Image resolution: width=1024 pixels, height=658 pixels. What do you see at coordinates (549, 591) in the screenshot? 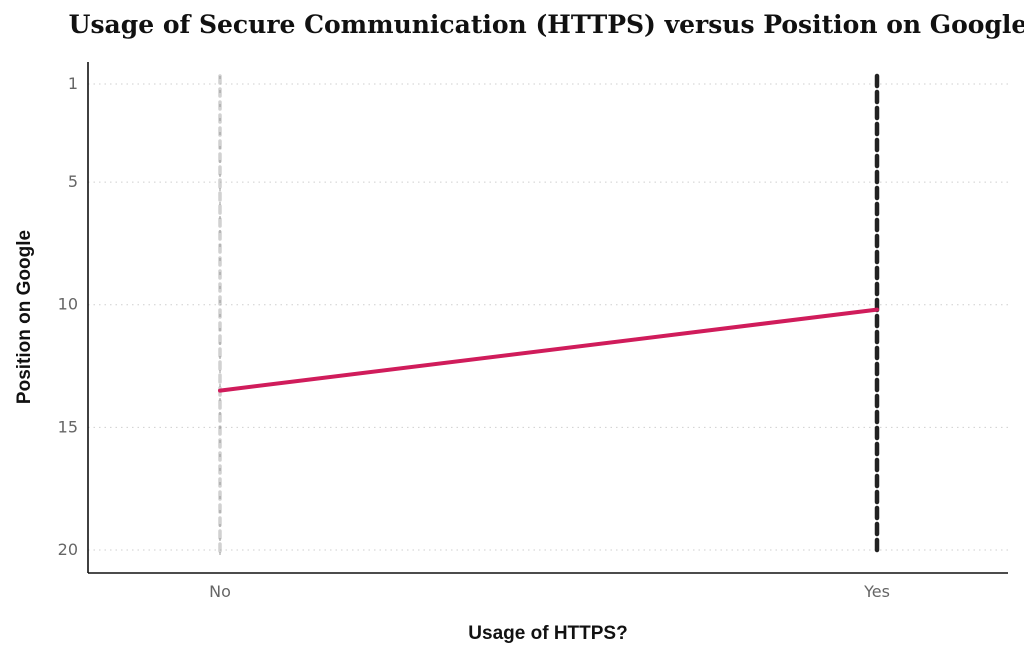
I see `x-tick-labels: No Yes` at bounding box center [549, 591].